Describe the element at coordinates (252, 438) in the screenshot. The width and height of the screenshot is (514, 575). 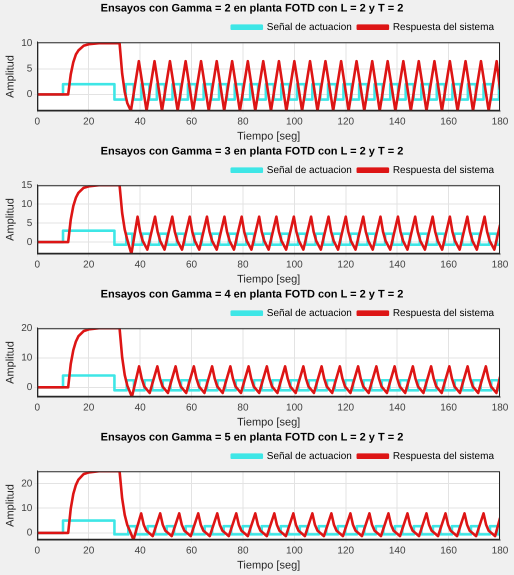
I see `chart-title: Ensayos con Gamma = 5 en planta FOTD con L = 2 y T = 2` at that location.